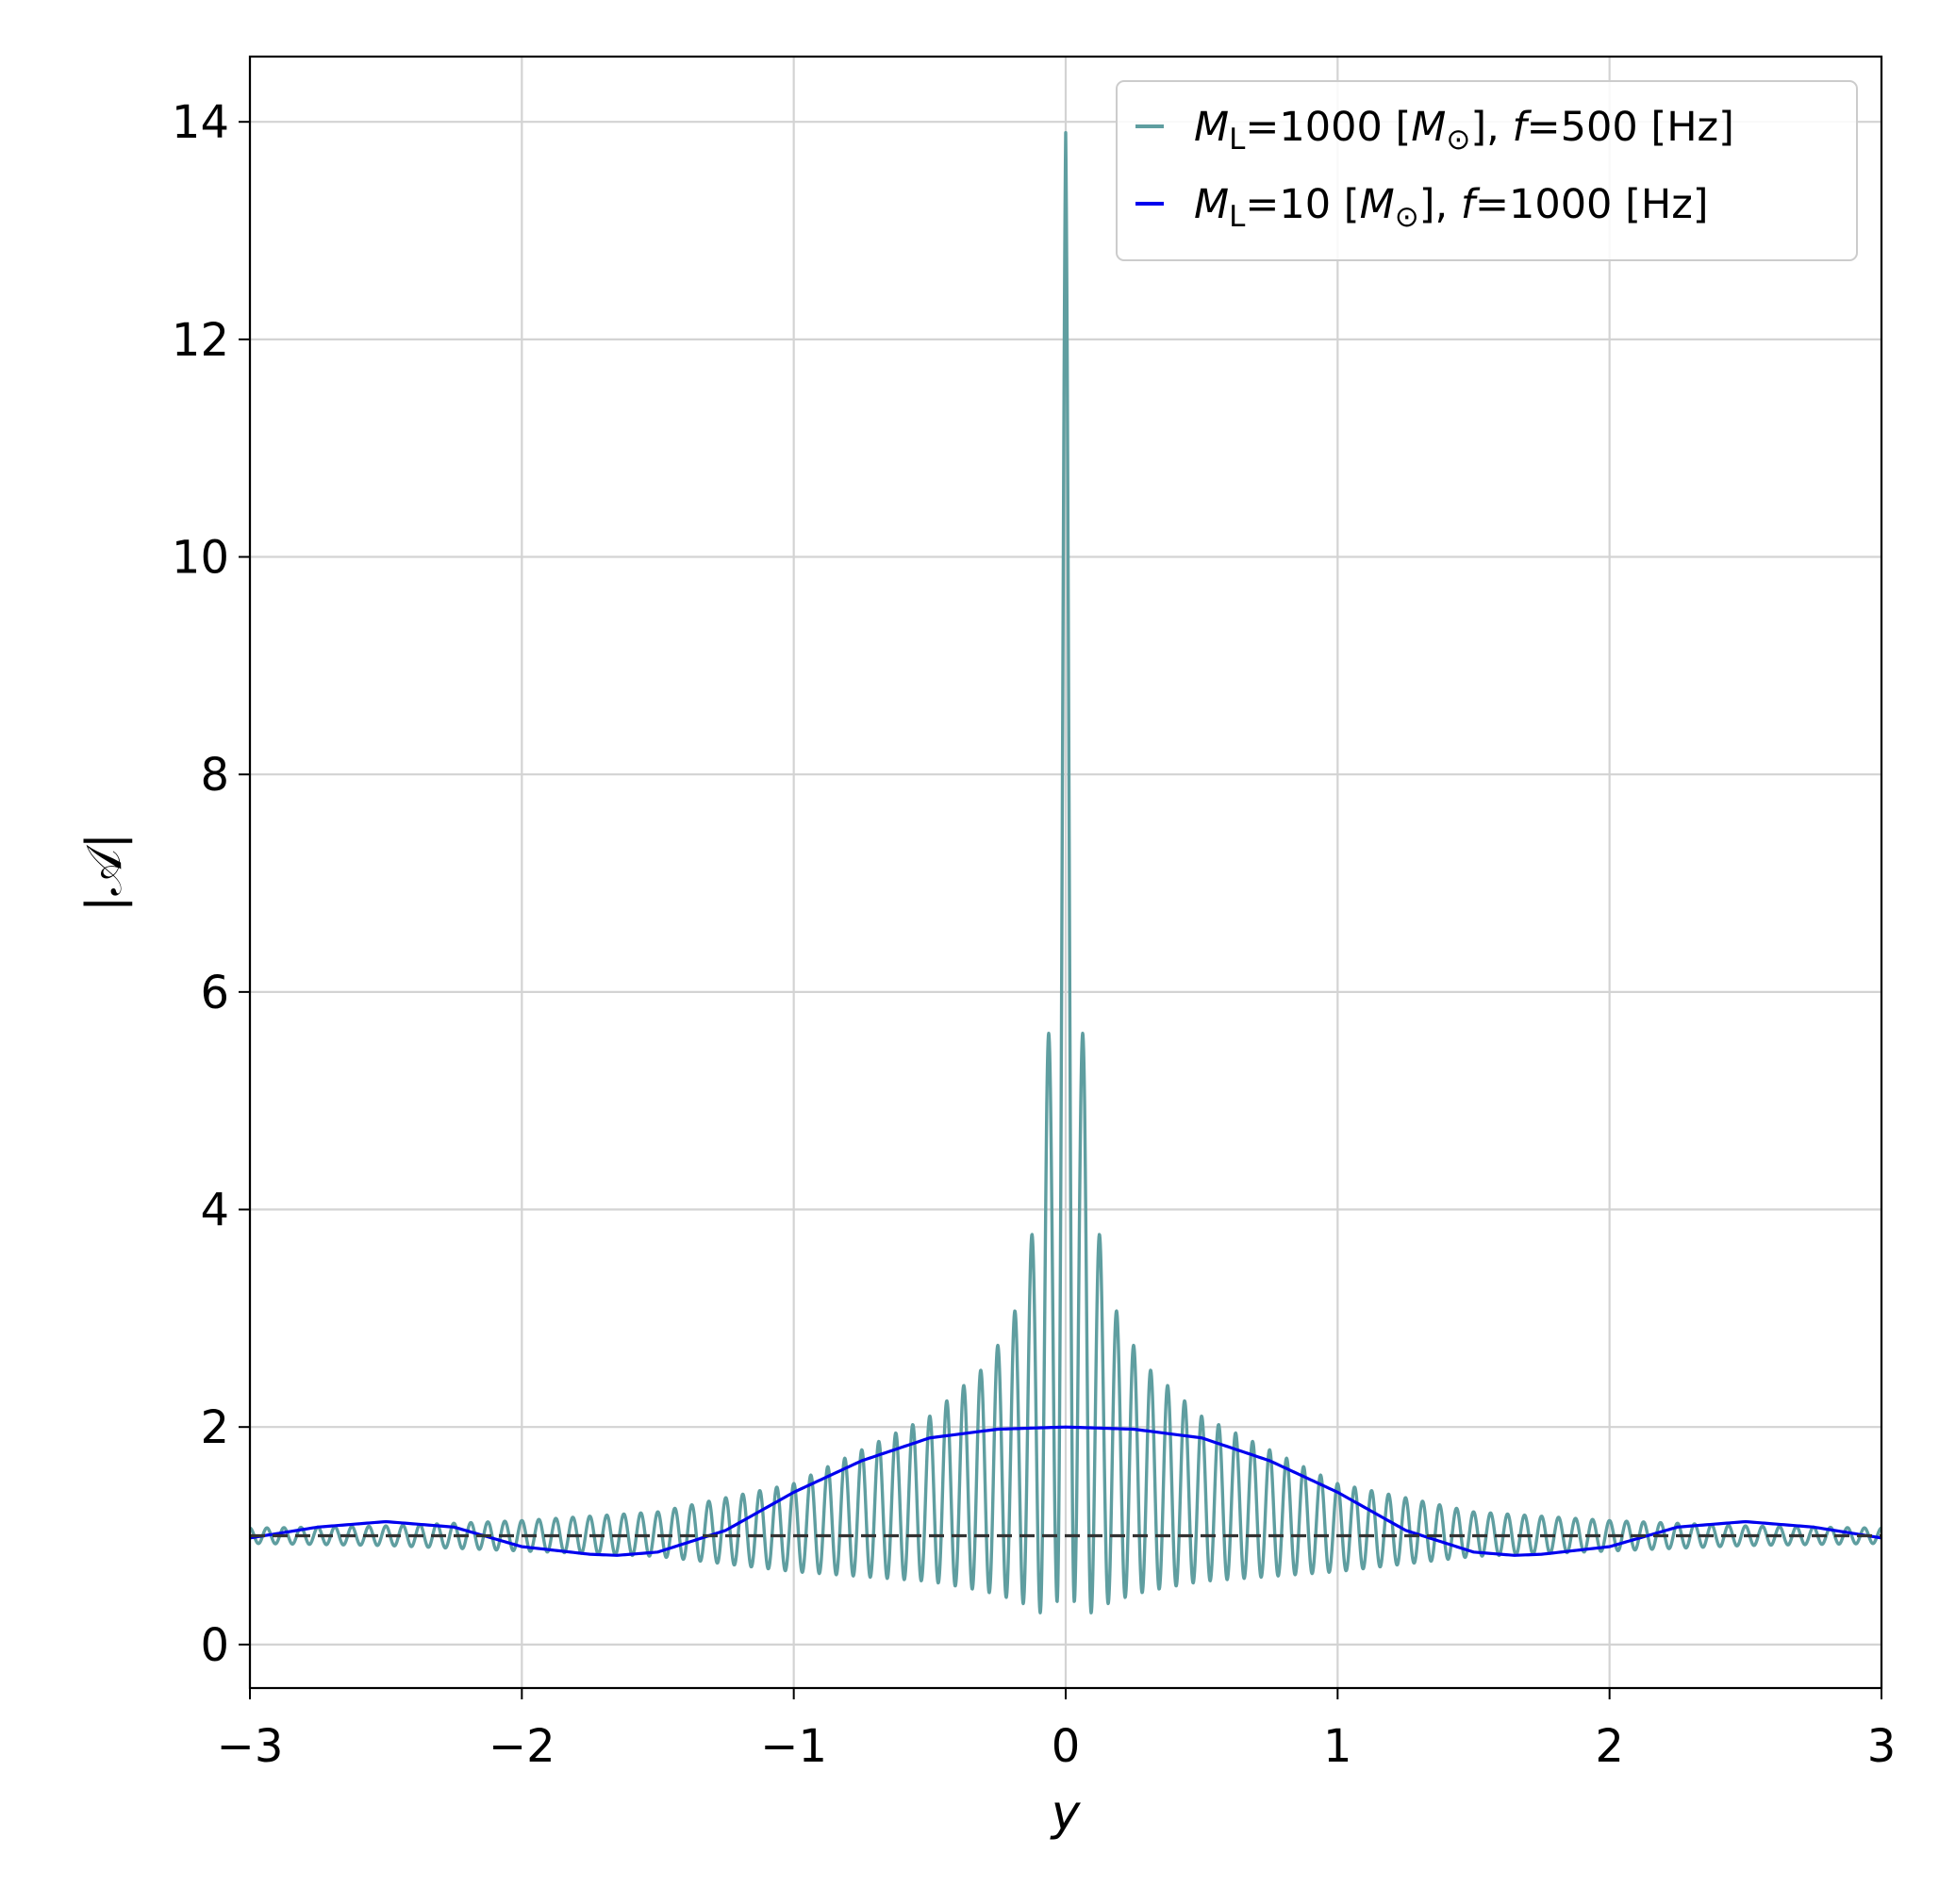  I want to click on y-tick-label: 0, so click(214, 1645).